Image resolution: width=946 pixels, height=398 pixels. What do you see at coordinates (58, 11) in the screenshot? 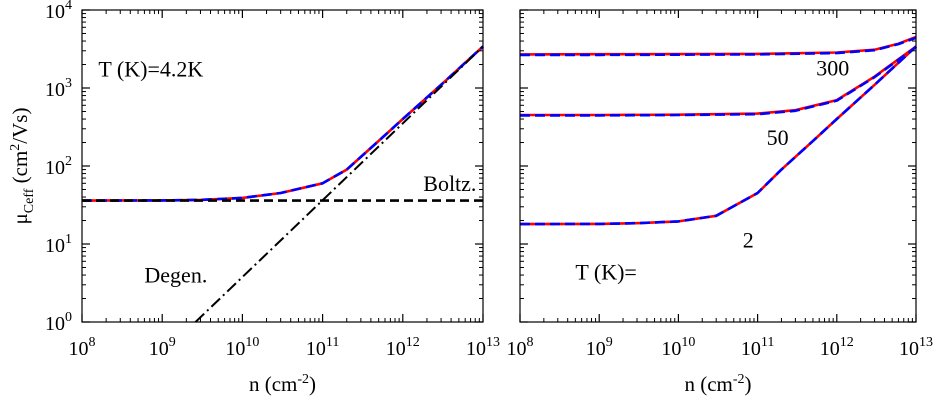
I see `y-tick-label: 10⁴` at bounding box center [58, 11].